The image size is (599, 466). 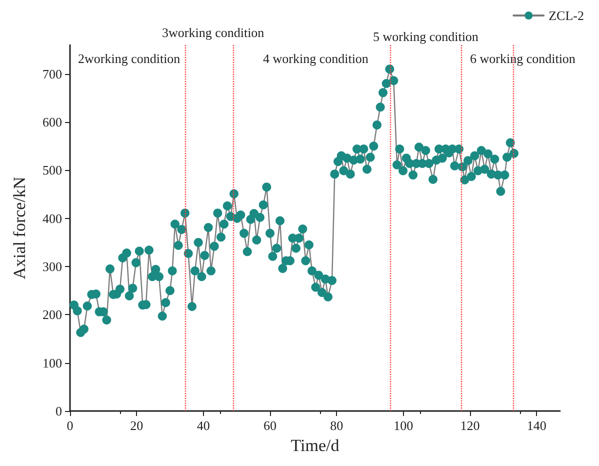 I want to click on annotation: 4 working condition, so click(x=316, y=58).